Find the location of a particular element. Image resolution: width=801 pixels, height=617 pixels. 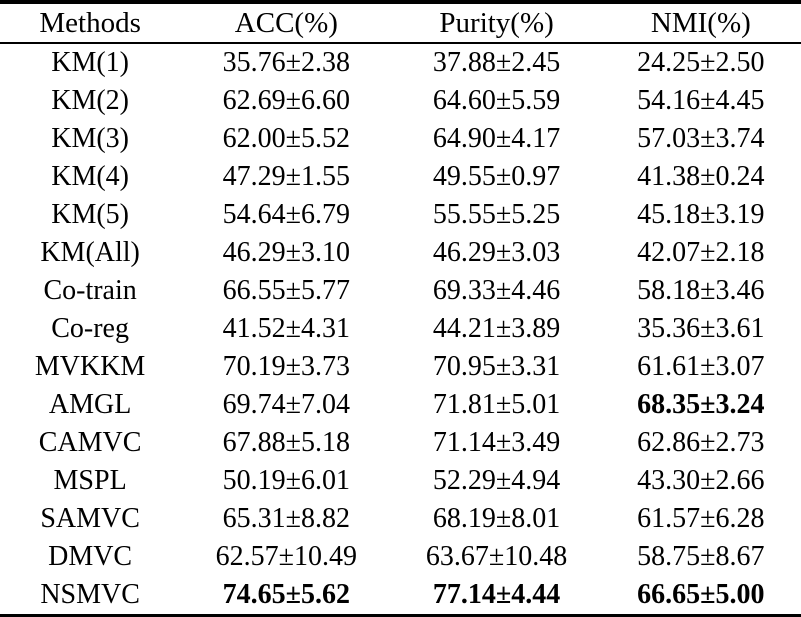

table-row: SAMVC 65.31±8.82 68.19±8.01 61.57±6.28 is located at coordinates (400, 519).